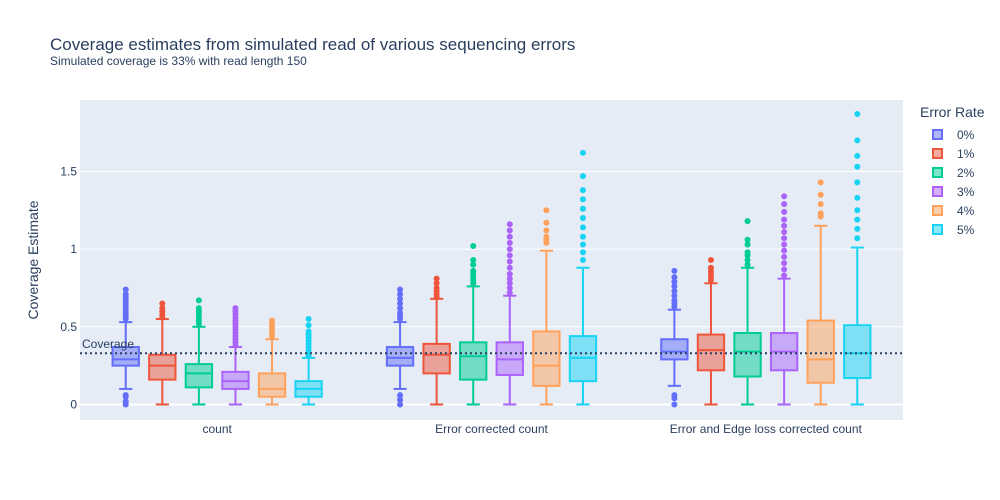  What do you see at coordinates (68, 171) in the screenshot?
I see `y-tick-label: 1.5` at bounding box center [68, 171].